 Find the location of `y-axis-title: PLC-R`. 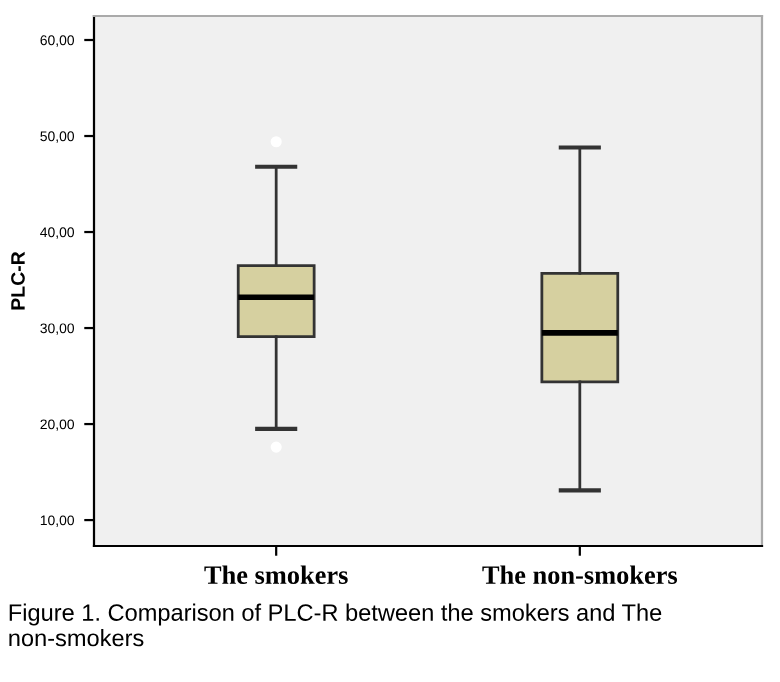

y-axis-title: PLC-R is located at coordinates (18, 280).